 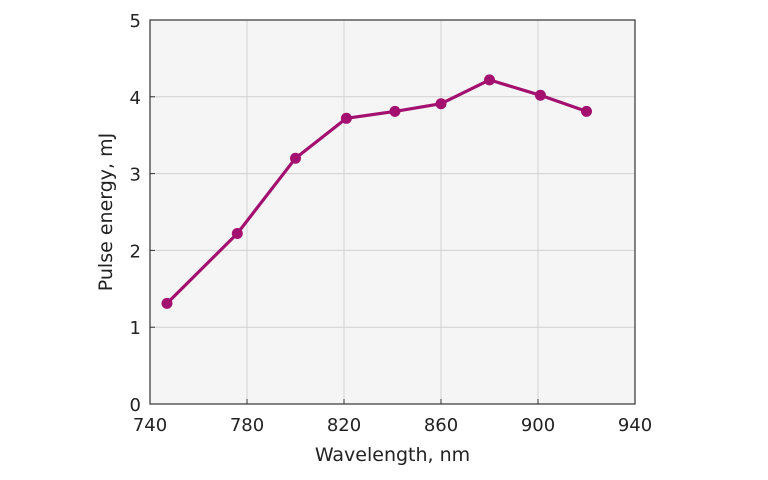 What do you see at coordinates (247, 425) in the screenshot?
I see `x-tick-label: 780` at bounding box center [247, 425].